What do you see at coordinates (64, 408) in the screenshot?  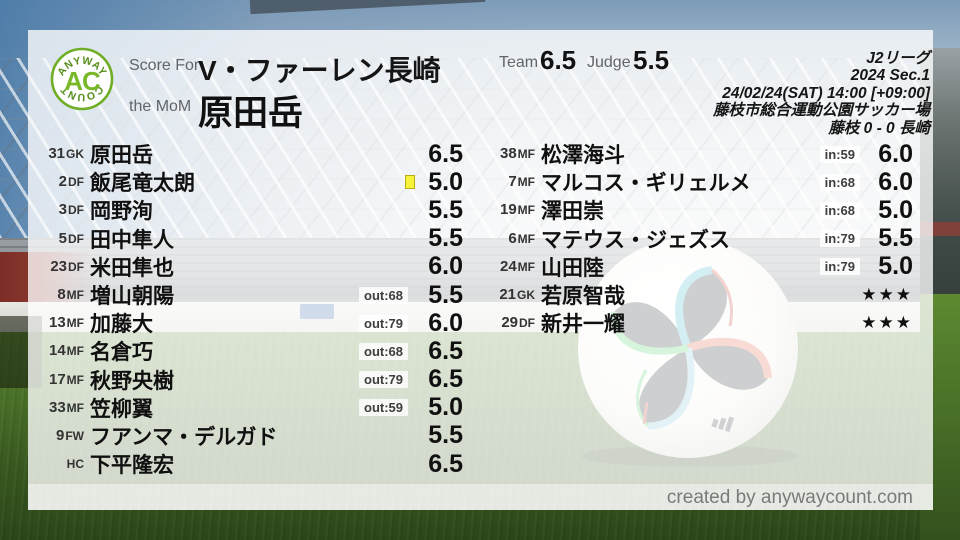 I see `player-position-label: 33MF` at bounding box center [64, 408].